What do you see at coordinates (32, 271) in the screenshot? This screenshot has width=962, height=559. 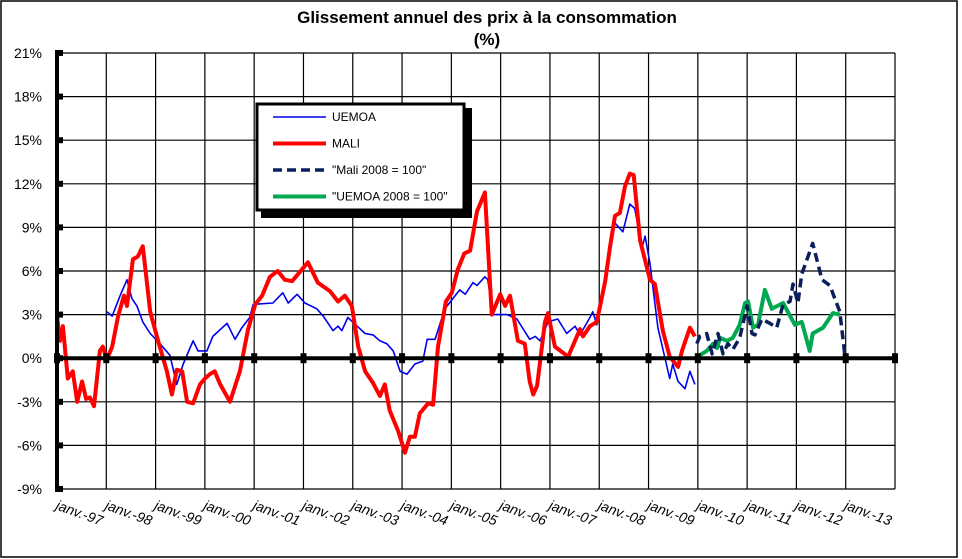 I see `y-tick-label: 6%` at bounding box center [32, 271].